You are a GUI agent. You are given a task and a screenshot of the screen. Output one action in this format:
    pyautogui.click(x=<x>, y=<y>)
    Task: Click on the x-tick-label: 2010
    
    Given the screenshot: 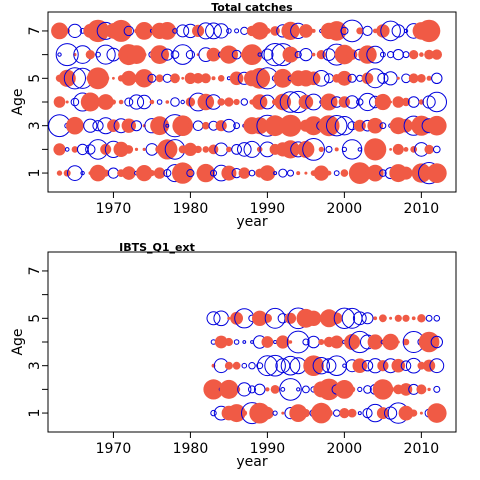 What is the action you would take?
    pyautogui.click(x=422, y=449)
    